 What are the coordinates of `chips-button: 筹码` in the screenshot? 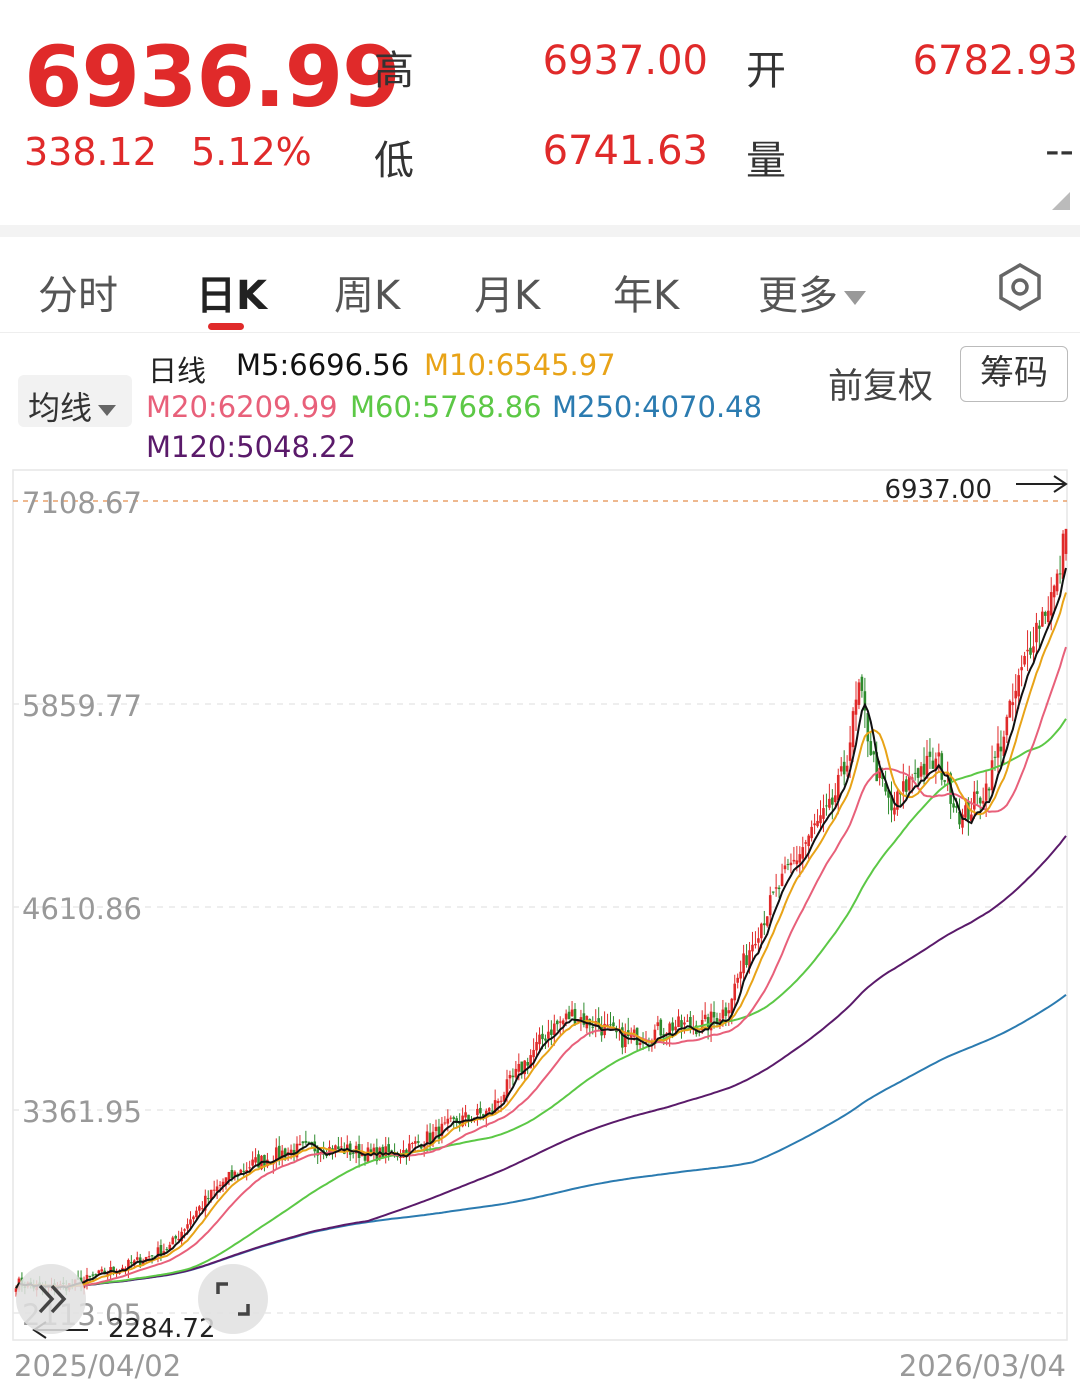 It's located at (1014, 374).